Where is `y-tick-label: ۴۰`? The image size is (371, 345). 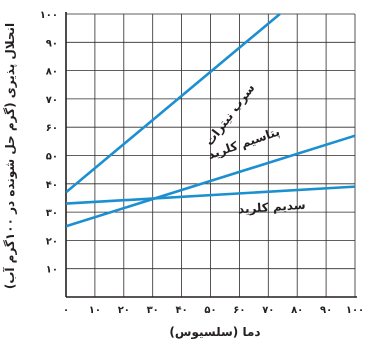 y-tick-label: ۴۰ is located at coordinates (52, 185).